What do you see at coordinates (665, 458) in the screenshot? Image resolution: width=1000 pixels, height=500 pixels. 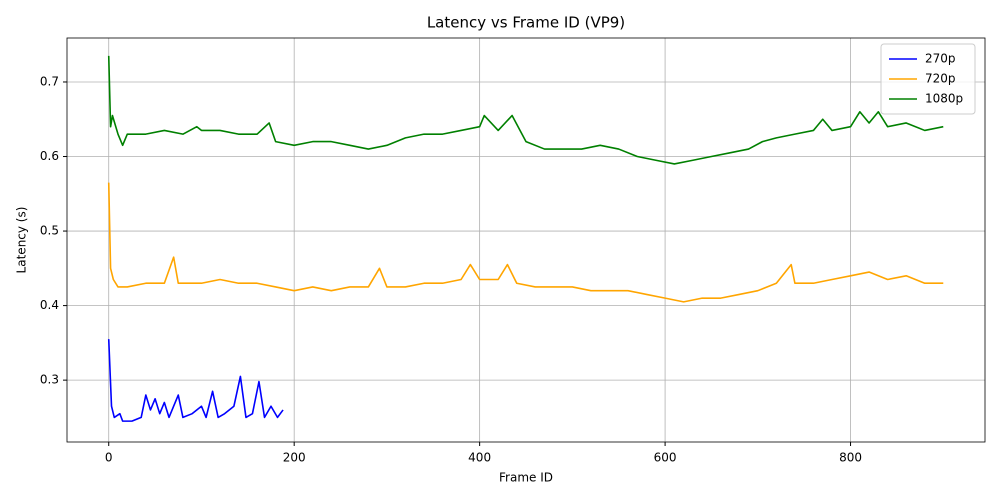 I see `x-tick-label: 600` at bounding box center [665, 458].